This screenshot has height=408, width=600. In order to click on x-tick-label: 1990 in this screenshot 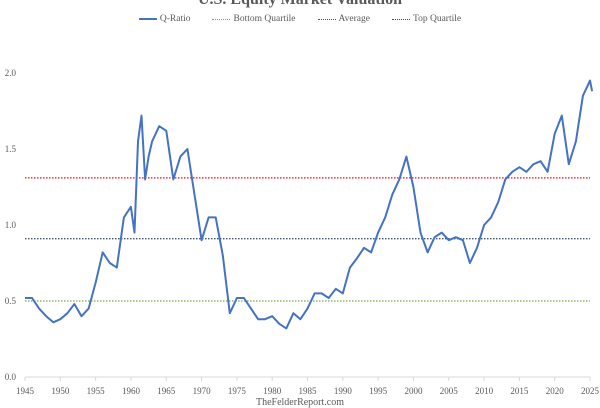, I will do `click(343, 391)`.